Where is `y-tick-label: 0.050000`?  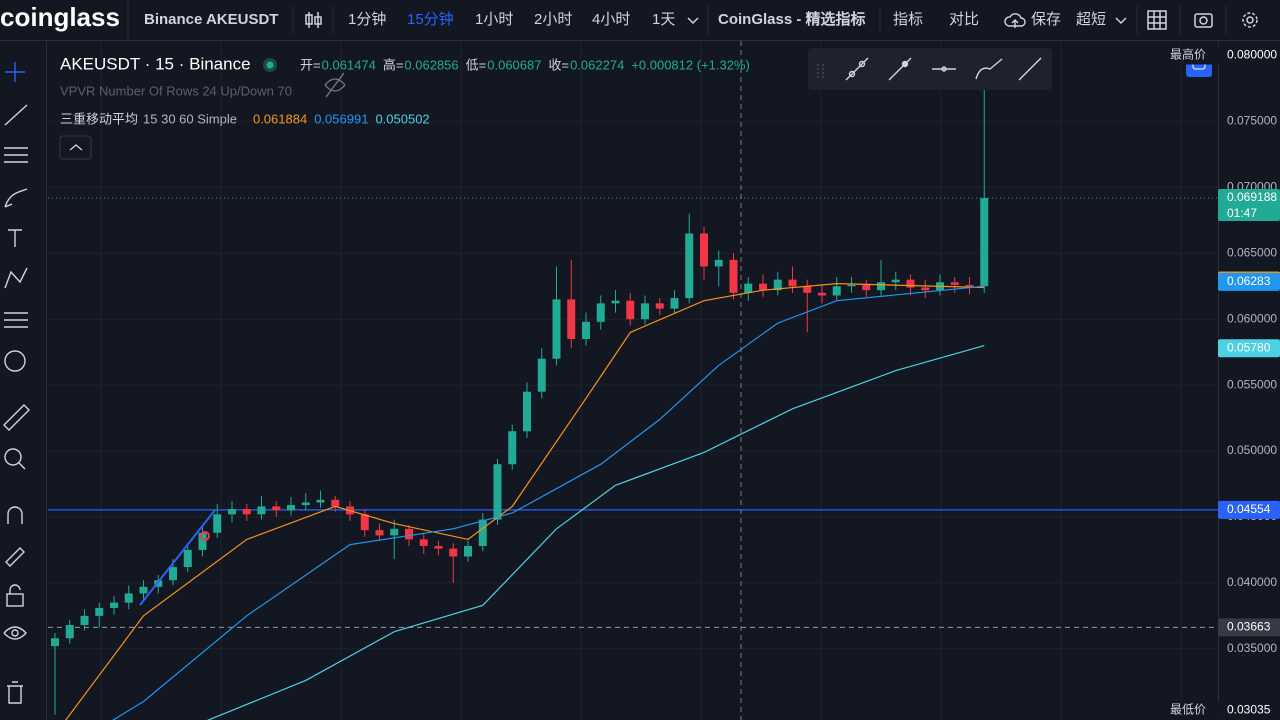 y-tick-label: 0.050000 is located at coordinates (1252, 450).